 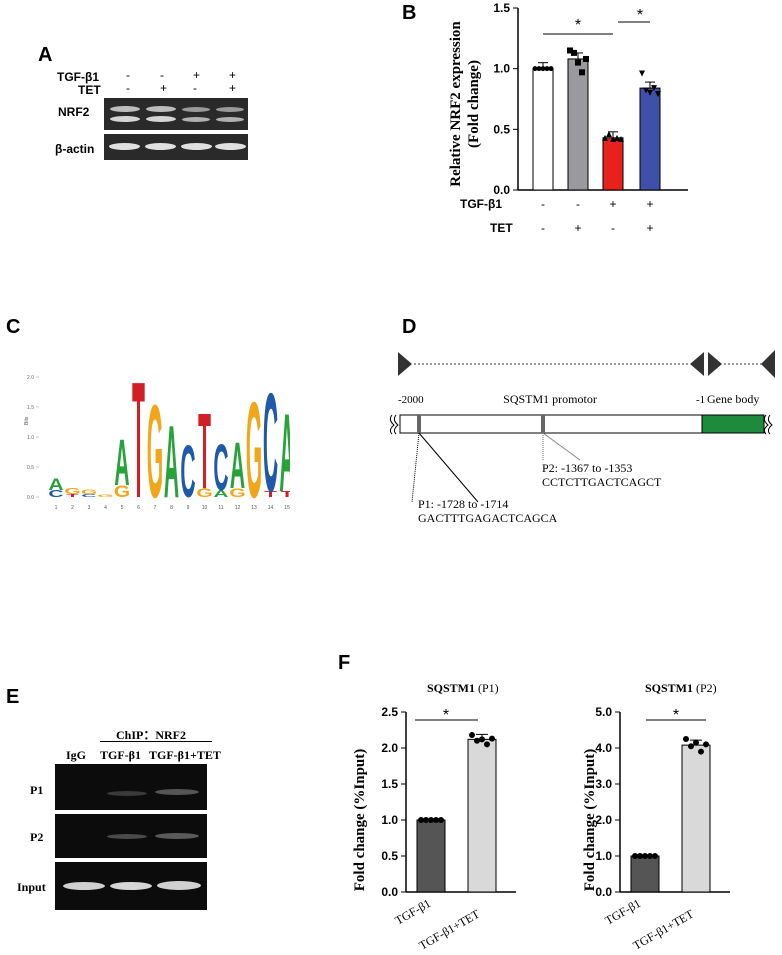 I want to click on e-row-p1: P1, so click(x=37, y=790).